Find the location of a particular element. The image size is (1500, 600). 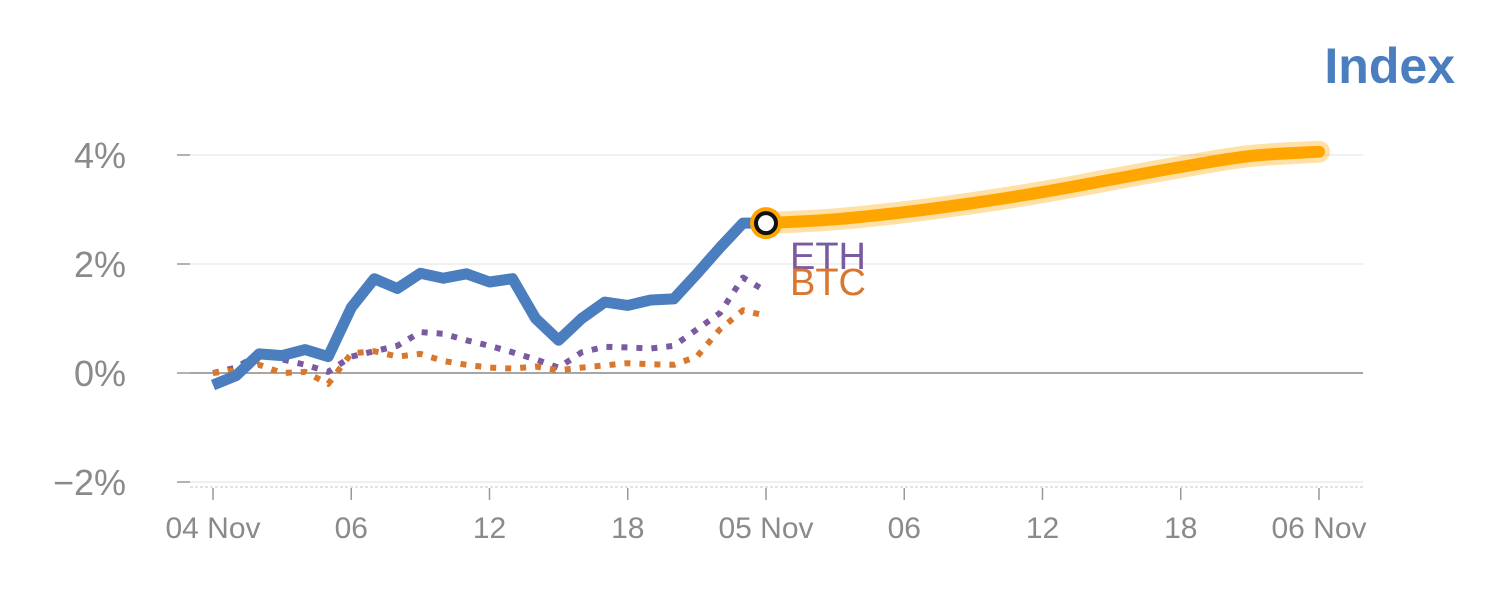

btc-line is located at coordinates (489, 347).